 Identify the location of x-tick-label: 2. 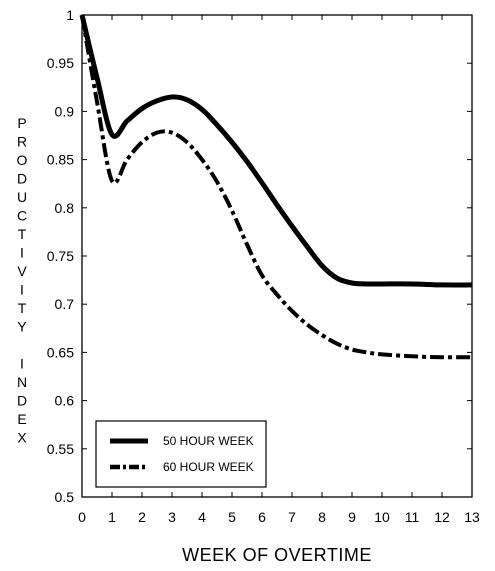
(142, 517).